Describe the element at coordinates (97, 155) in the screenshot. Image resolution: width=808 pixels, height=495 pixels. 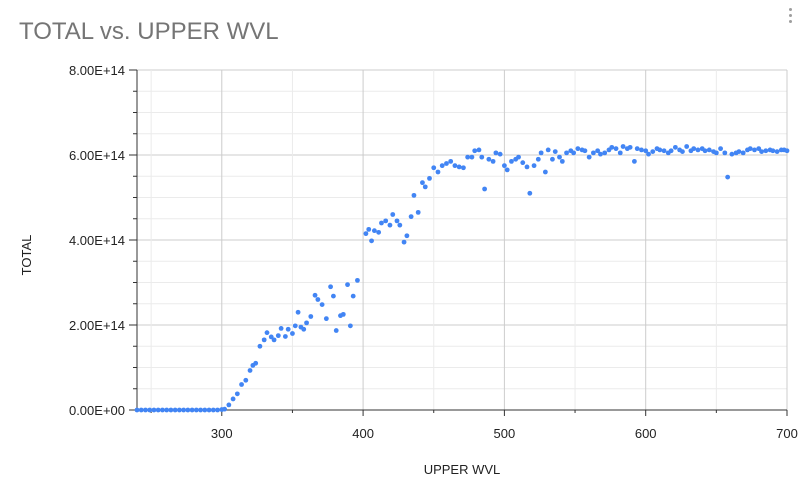
I see `y-tick-label: 6.00E+14` at that location.